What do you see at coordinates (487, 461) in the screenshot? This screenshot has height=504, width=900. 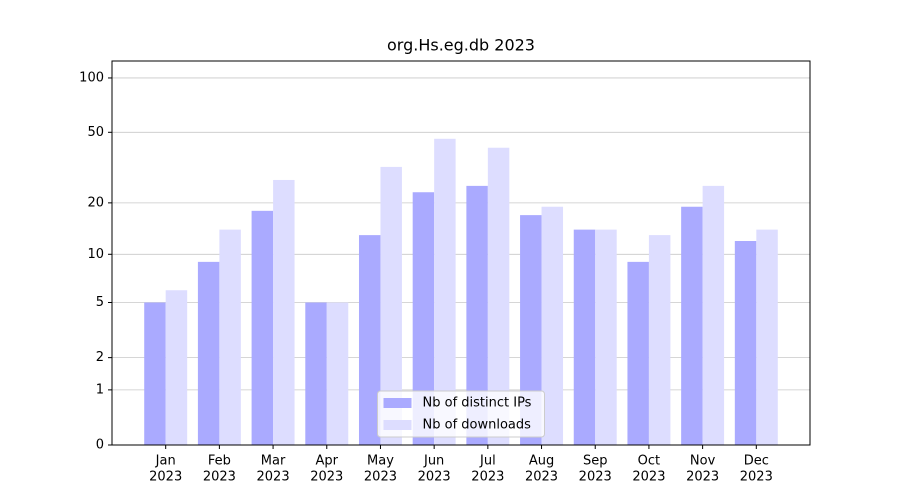 I see `x-tick-label: Jul` at bounding box center [487, 461].